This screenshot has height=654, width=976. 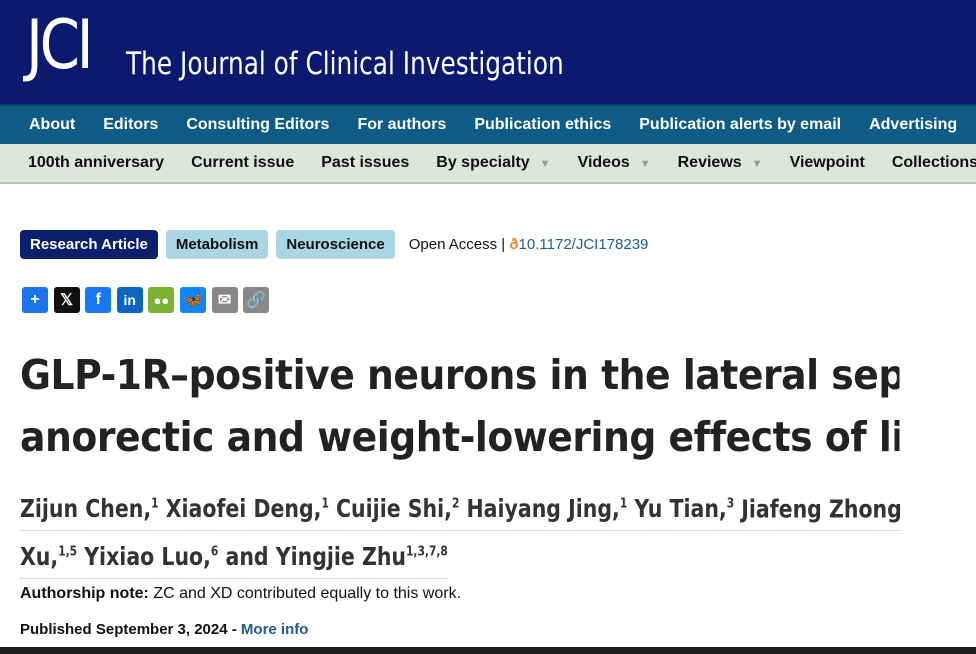 I want to click on author-name: Yu Tian,, so click(x=677, y=509).